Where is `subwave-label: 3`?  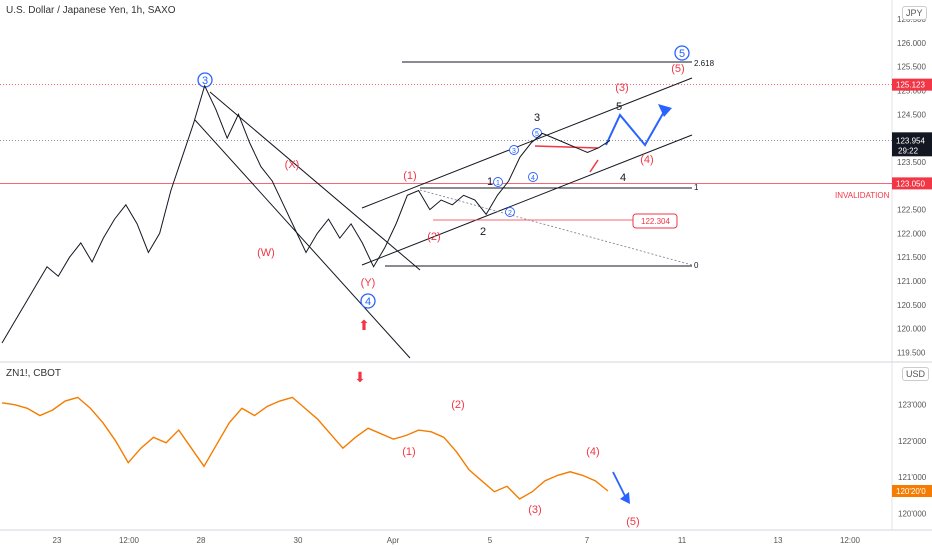
subwave-label: 3 is located at coordinates (514, 151).